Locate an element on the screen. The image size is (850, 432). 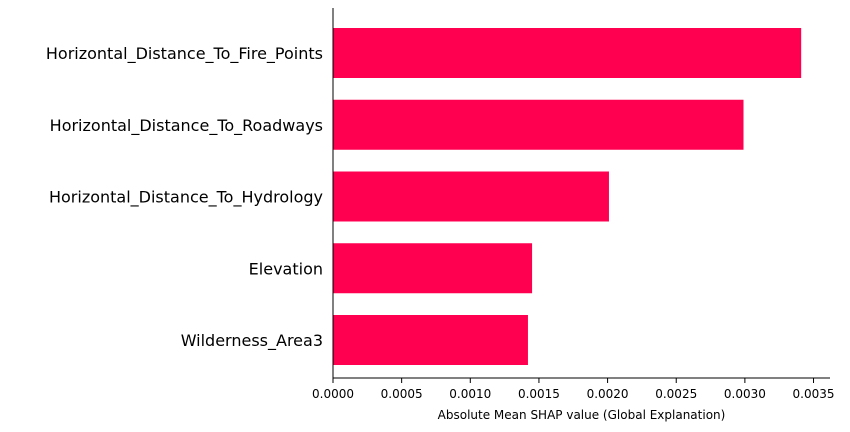
x-tick-label-5: 0.0025 is located at coordinates (676, 394).